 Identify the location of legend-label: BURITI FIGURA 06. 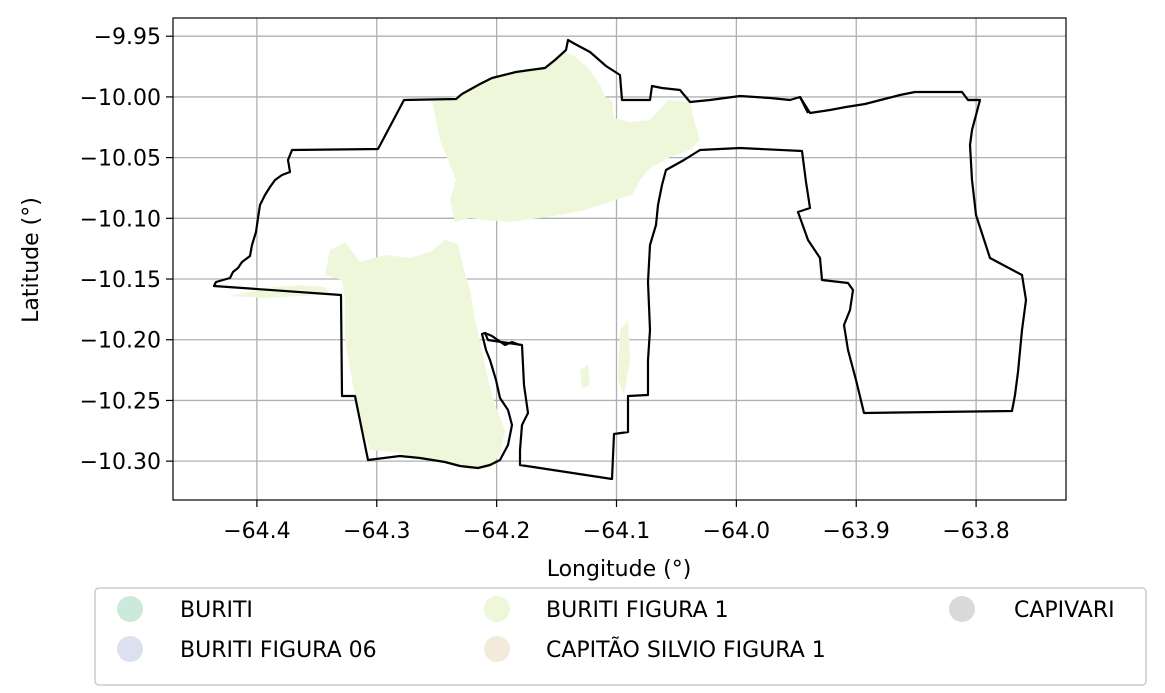
(278, 650).